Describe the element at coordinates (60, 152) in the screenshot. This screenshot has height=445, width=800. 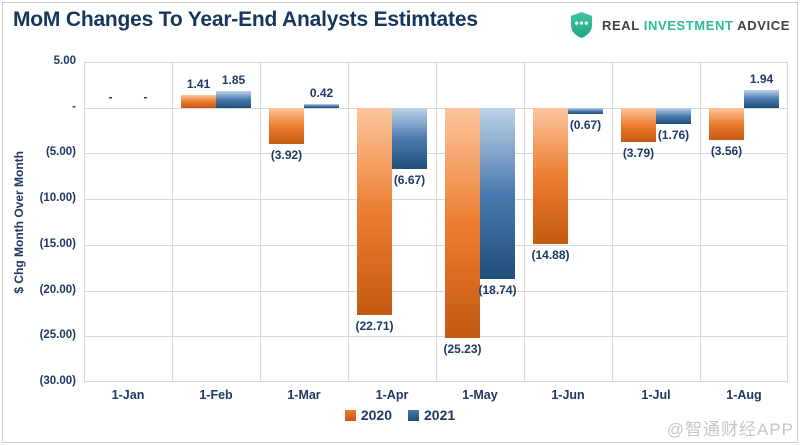
I see `y-tick-label: (5.00)` at that location.